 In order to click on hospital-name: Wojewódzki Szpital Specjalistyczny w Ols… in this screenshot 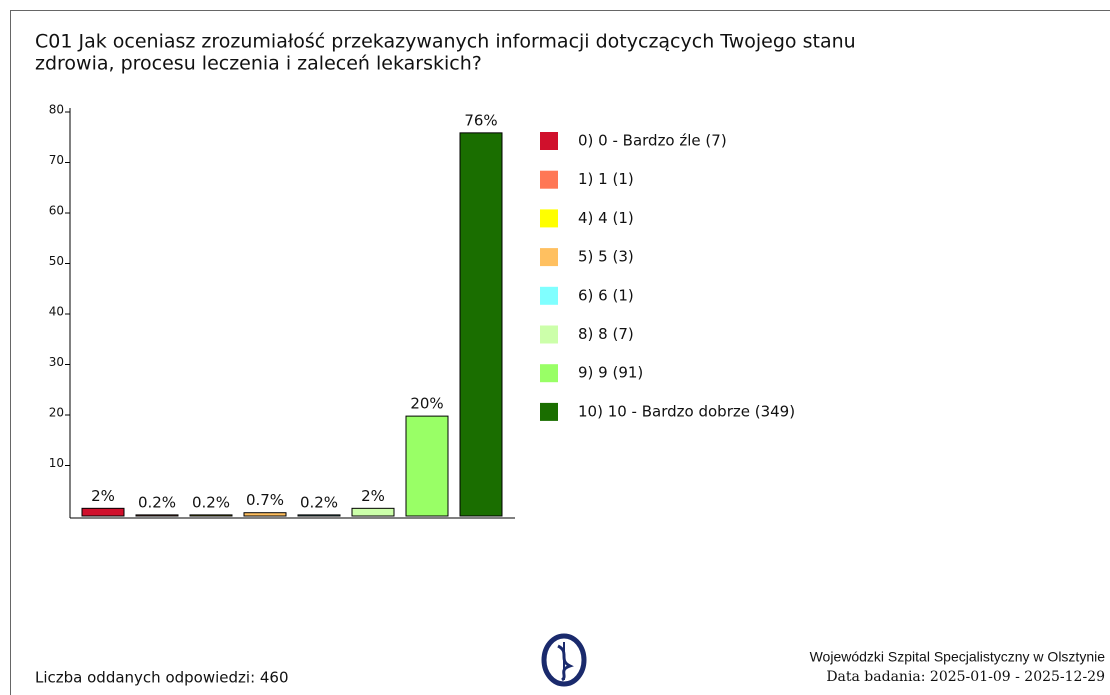, I will do `click(958, 657)`.